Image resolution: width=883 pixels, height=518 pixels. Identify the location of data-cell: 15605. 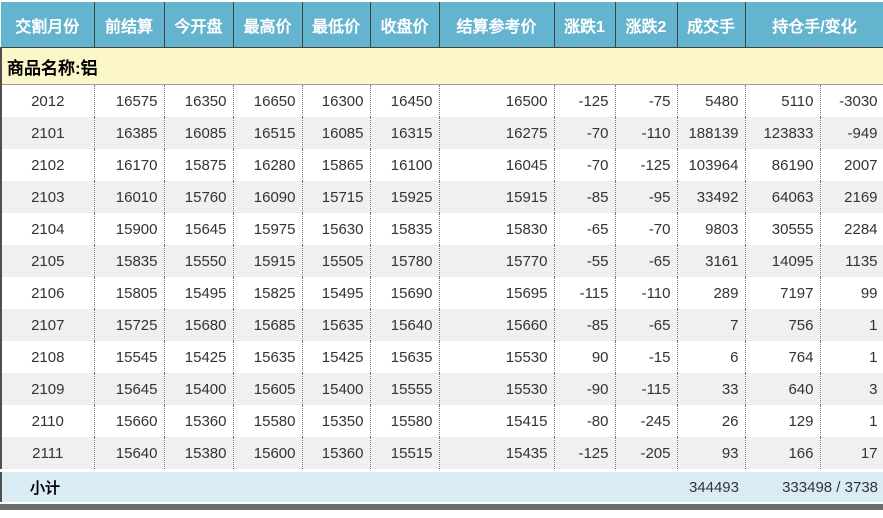
(268, 389).